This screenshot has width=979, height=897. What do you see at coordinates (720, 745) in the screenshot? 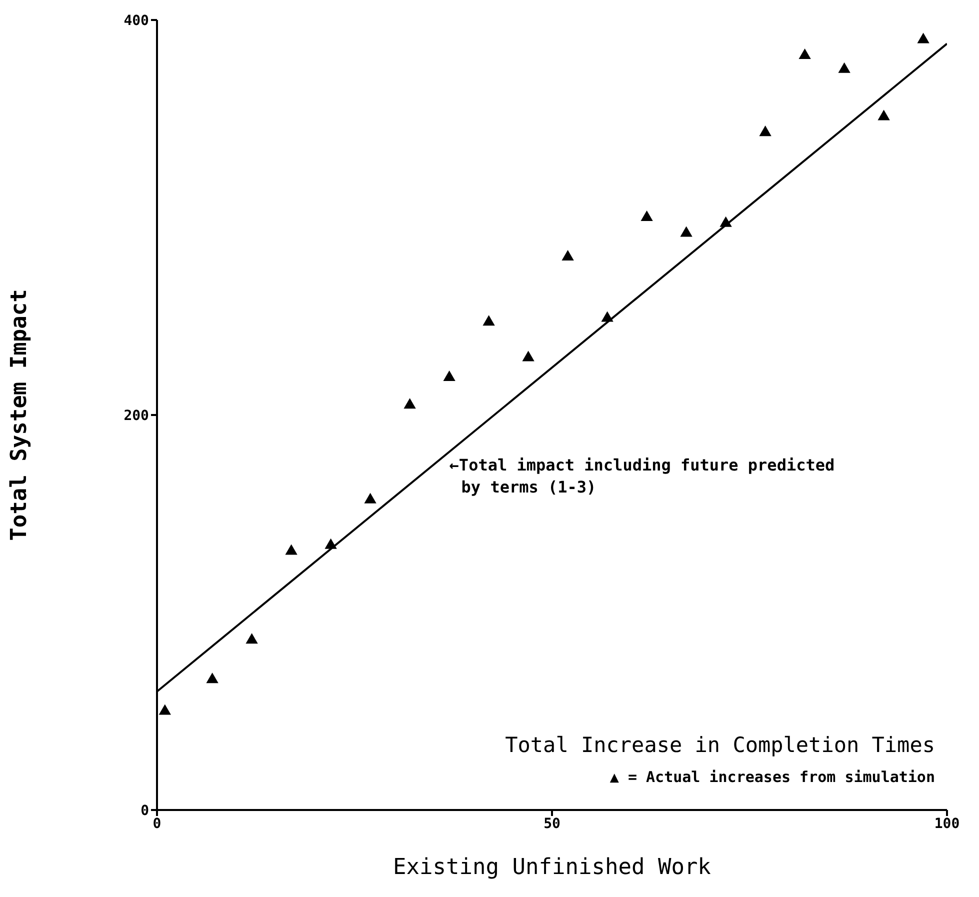
I see `annotation: Total Increase in Completion Times` at bounding box center [720, 745].